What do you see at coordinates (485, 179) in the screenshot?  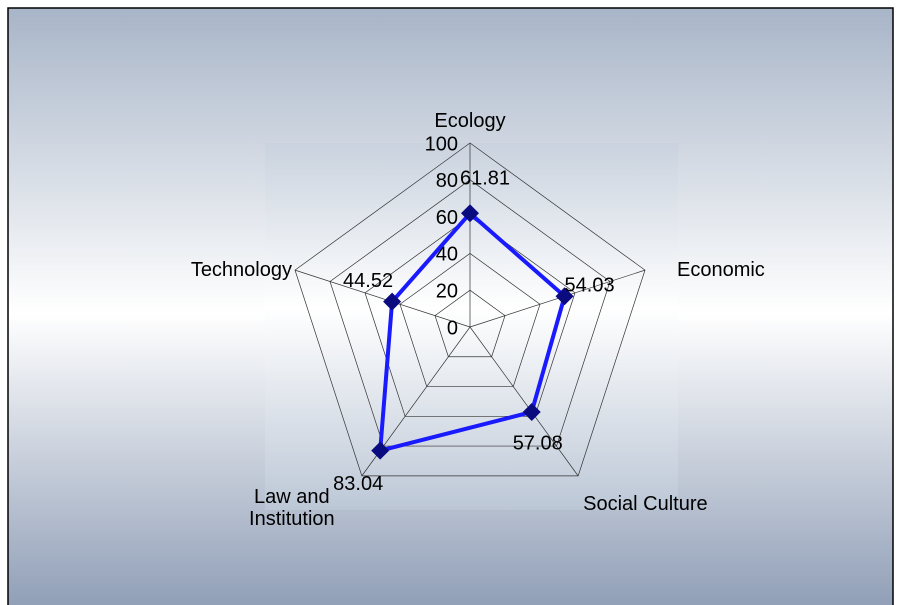 I see `value-label: 61.81` at bounding box center [485, 179].